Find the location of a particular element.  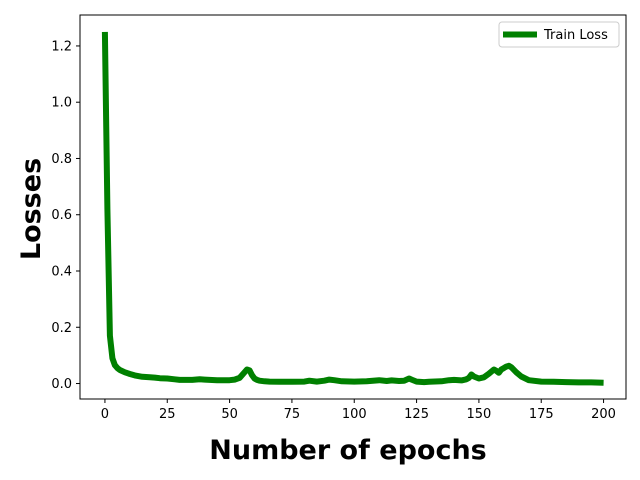

y-tick-label: 0.0 is located at coordinates (61, 384).